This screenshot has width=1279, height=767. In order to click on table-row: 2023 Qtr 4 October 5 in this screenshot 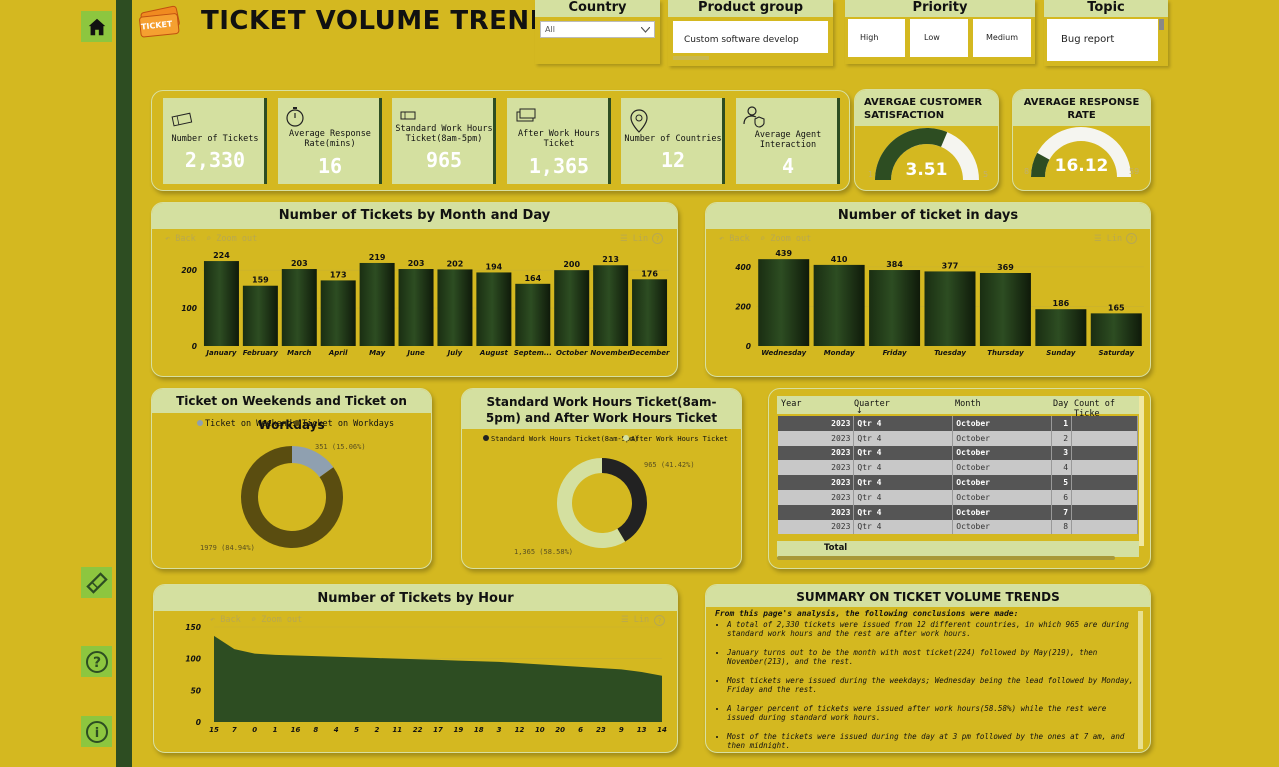, I will do `click(958, 482)`.